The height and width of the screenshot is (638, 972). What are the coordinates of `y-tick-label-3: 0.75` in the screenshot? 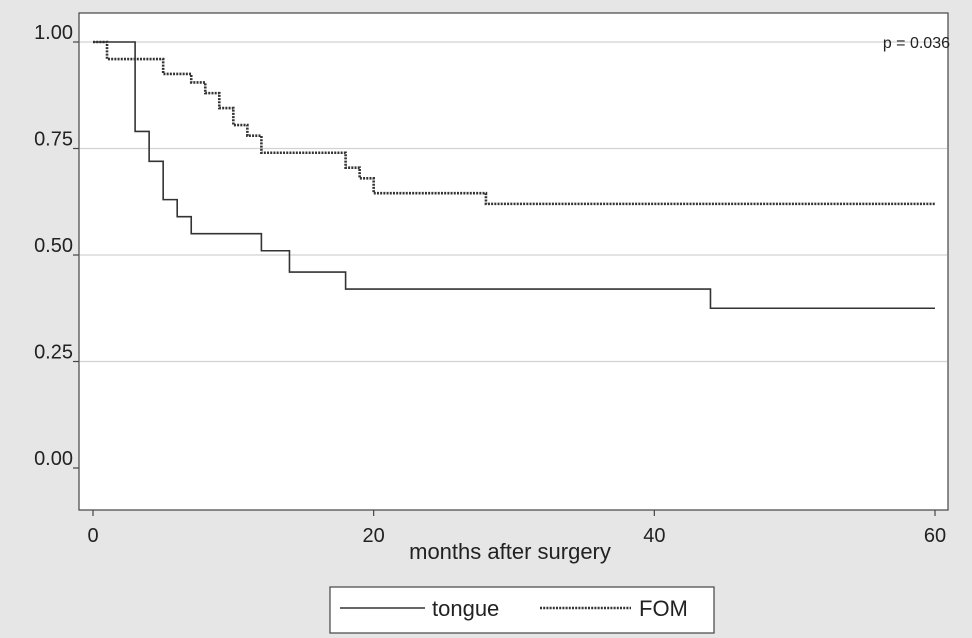 It's located at (53, 140).